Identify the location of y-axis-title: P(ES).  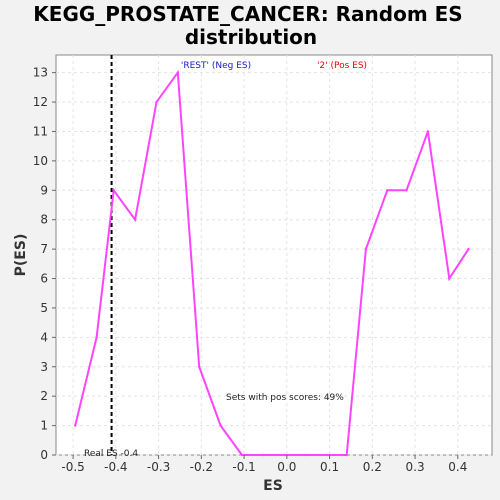
(21, 255).